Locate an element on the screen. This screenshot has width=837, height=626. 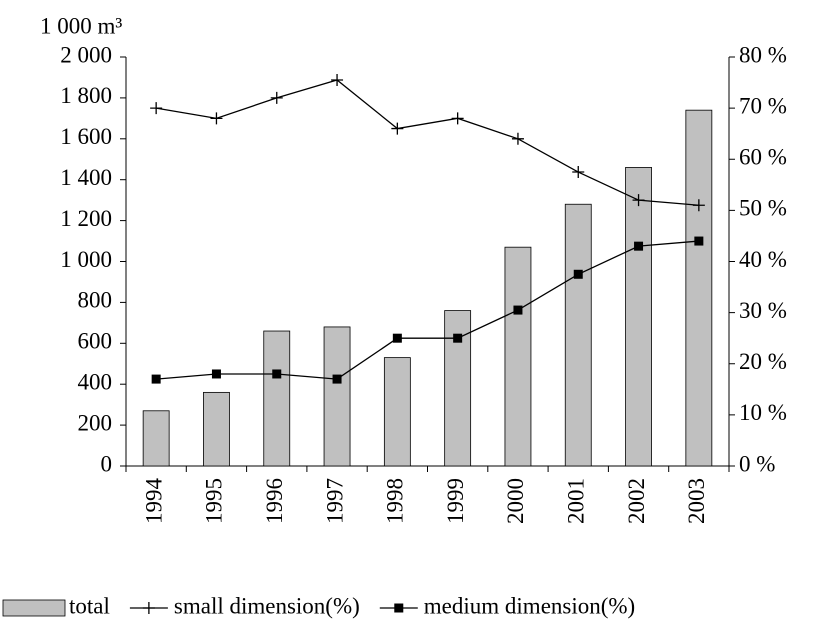
x-tick-label: 1998 is located at coordinates (395, 501).